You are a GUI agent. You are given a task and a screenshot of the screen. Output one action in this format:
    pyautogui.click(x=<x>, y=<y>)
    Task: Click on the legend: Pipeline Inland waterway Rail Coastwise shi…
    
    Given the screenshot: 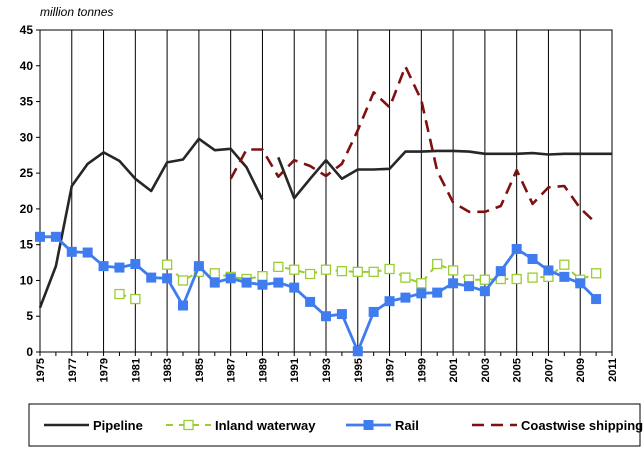 What is the action you would take?
    pyautogui.click(x=335, y=425)
    